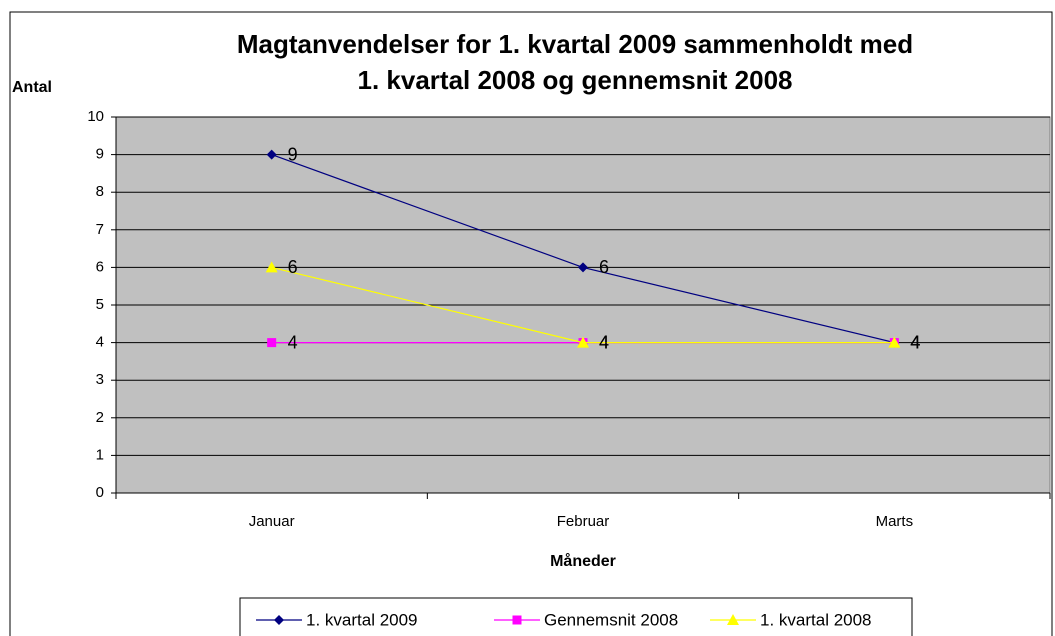  Describe the element at coordinates (100, 342) in the screenshot. I see `y-tick-label: 4` at that location.